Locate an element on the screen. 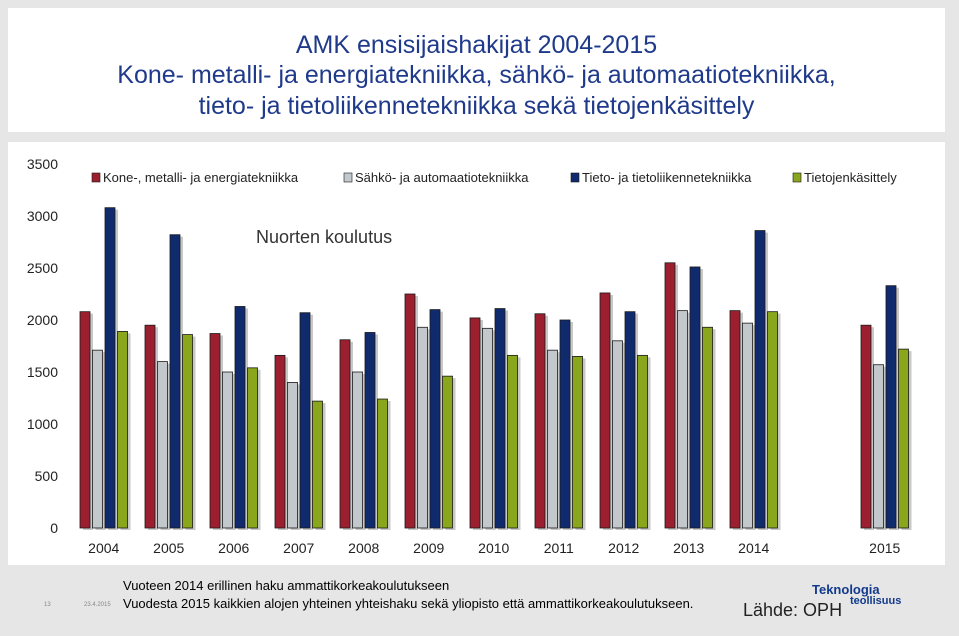 The width and height of the screenshot is (959, 636). x-tick-label: 2004 is located at coordinates (103, 548).